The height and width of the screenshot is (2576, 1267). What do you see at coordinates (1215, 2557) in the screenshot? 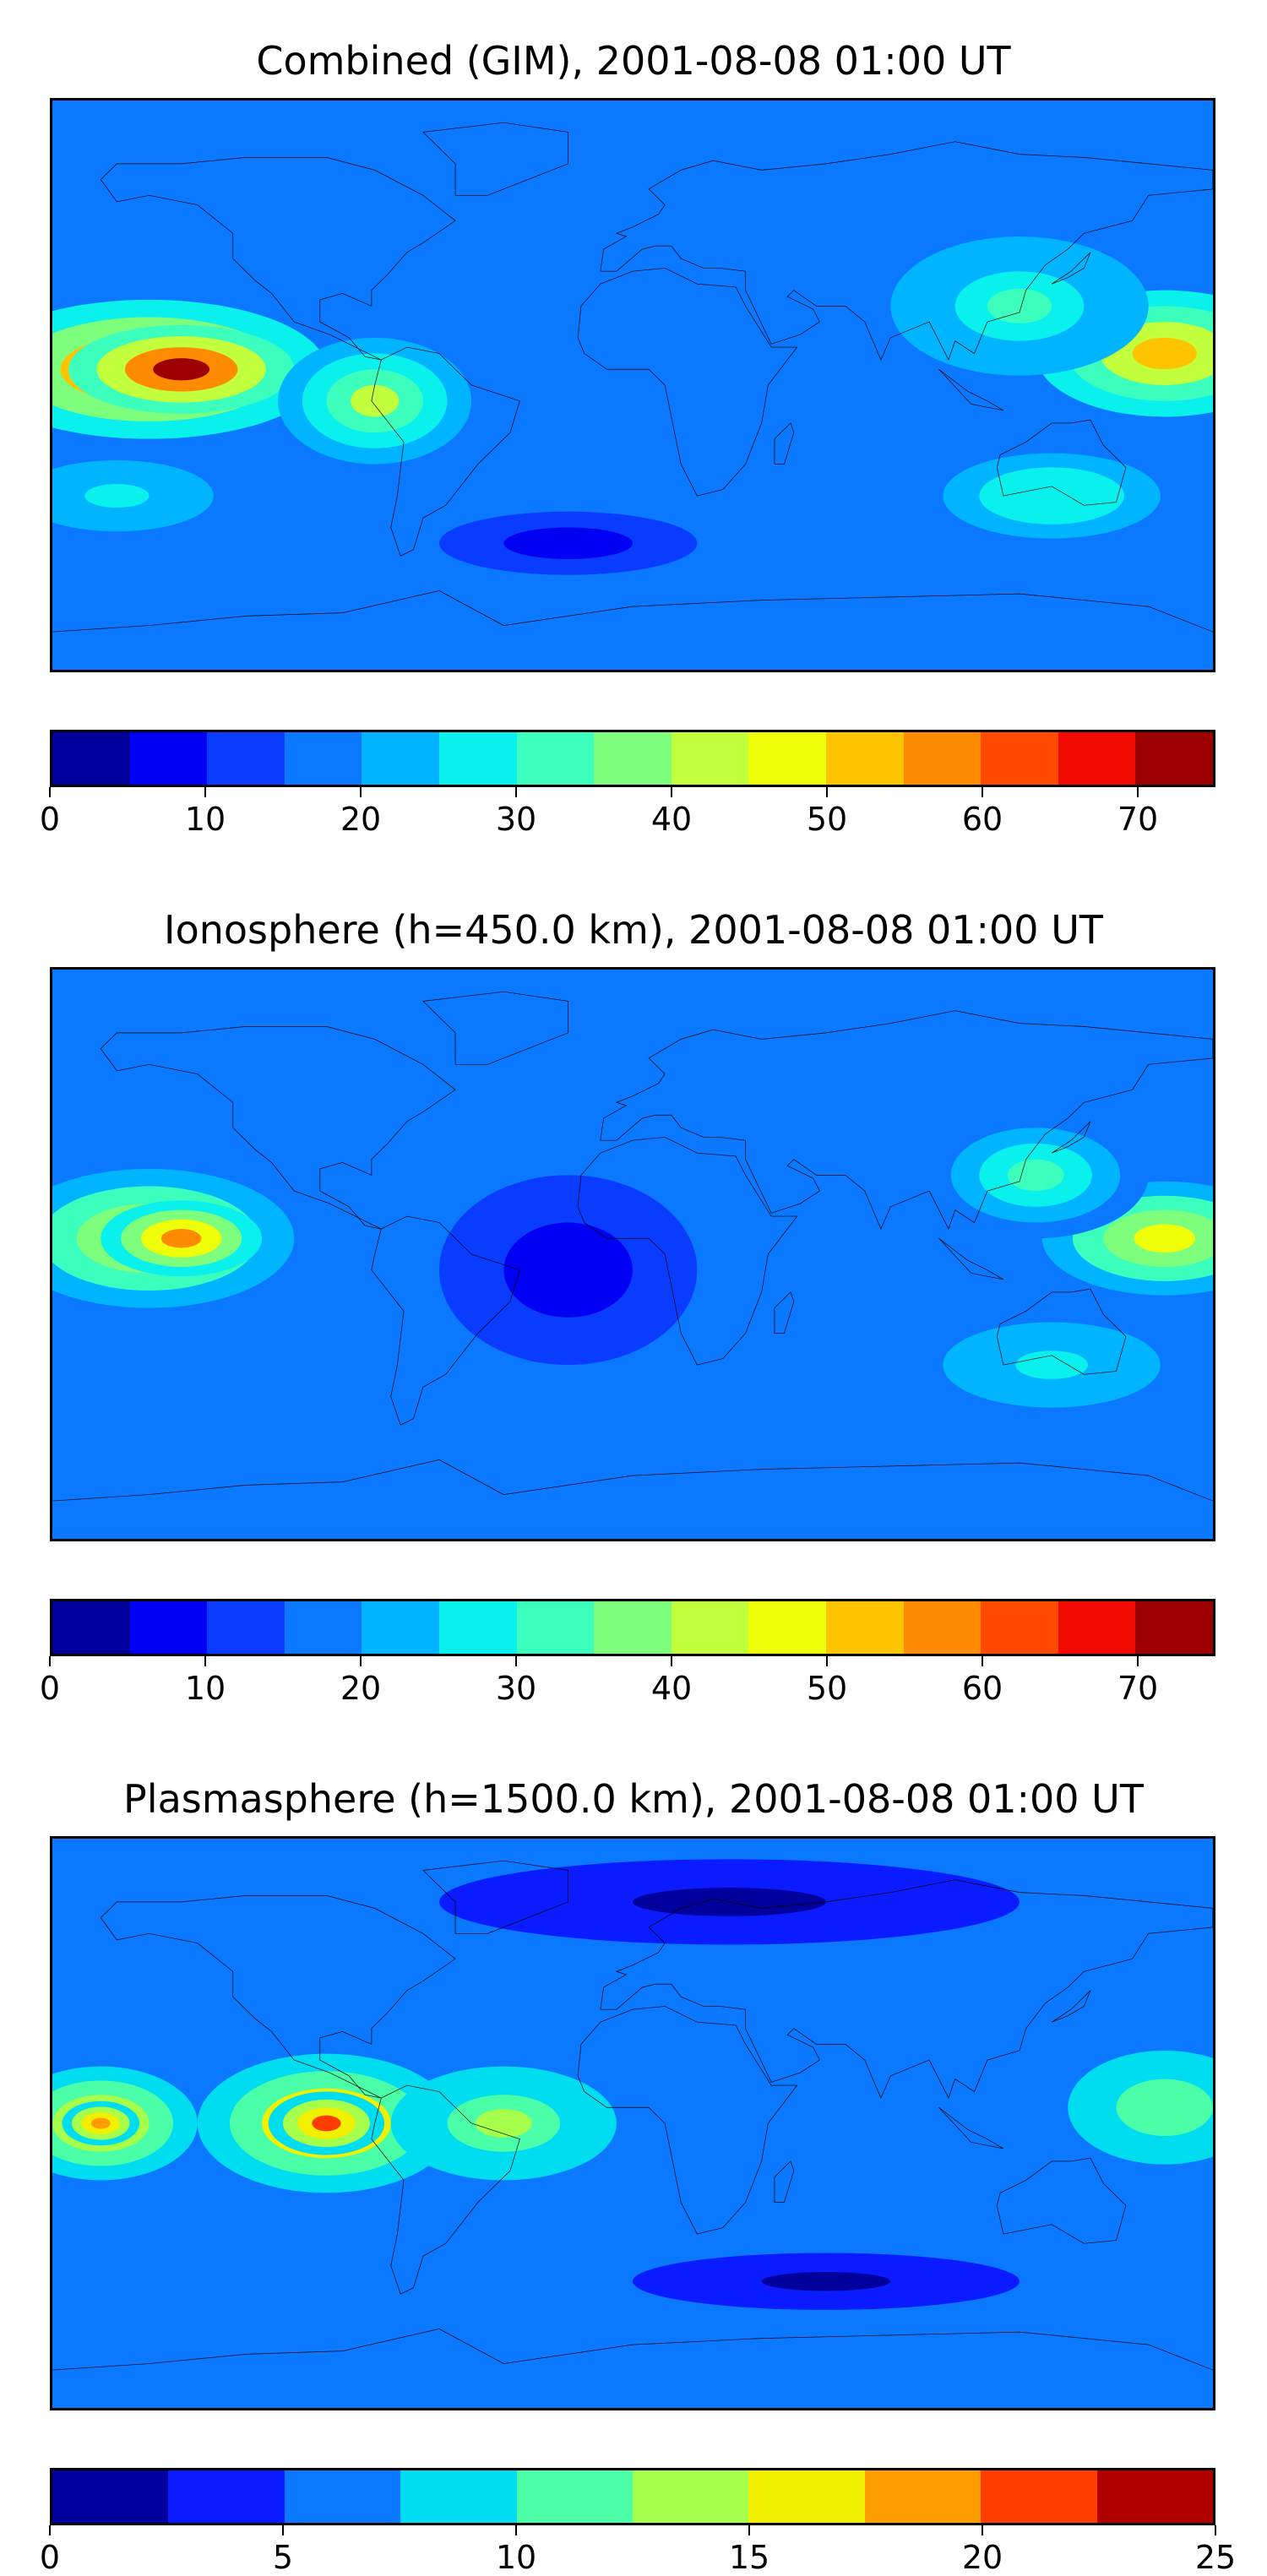
I see `colorbar-tick-label-plasmasphere-5: 25` at bounding box center [1215, 2557].